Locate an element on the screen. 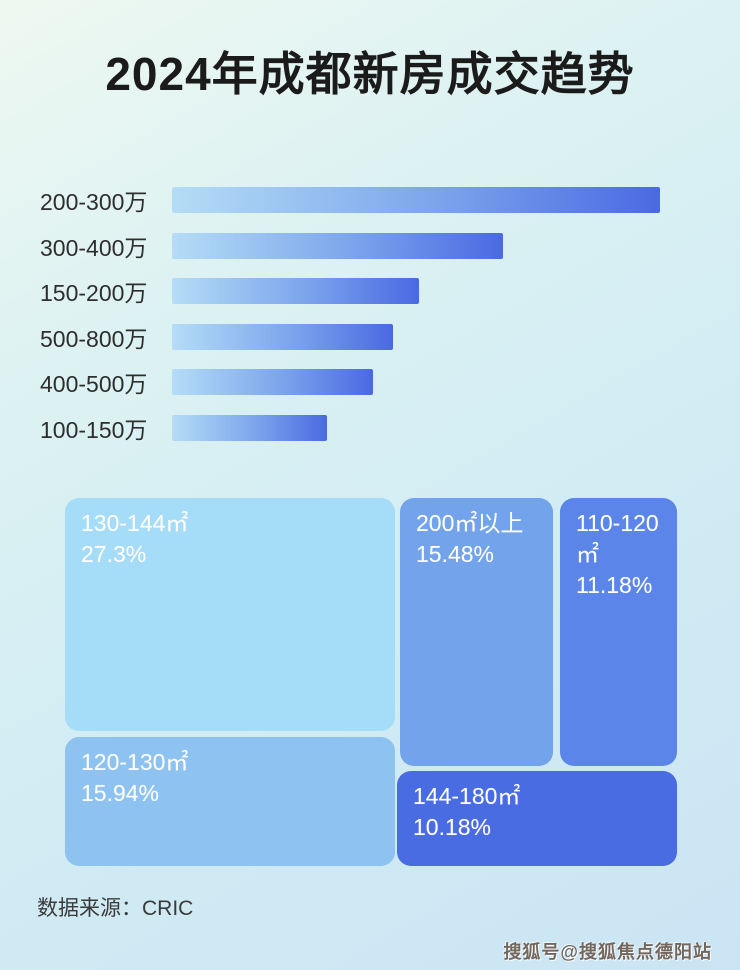  bar-row: 200-300万 is located at coordinates (370, 201).